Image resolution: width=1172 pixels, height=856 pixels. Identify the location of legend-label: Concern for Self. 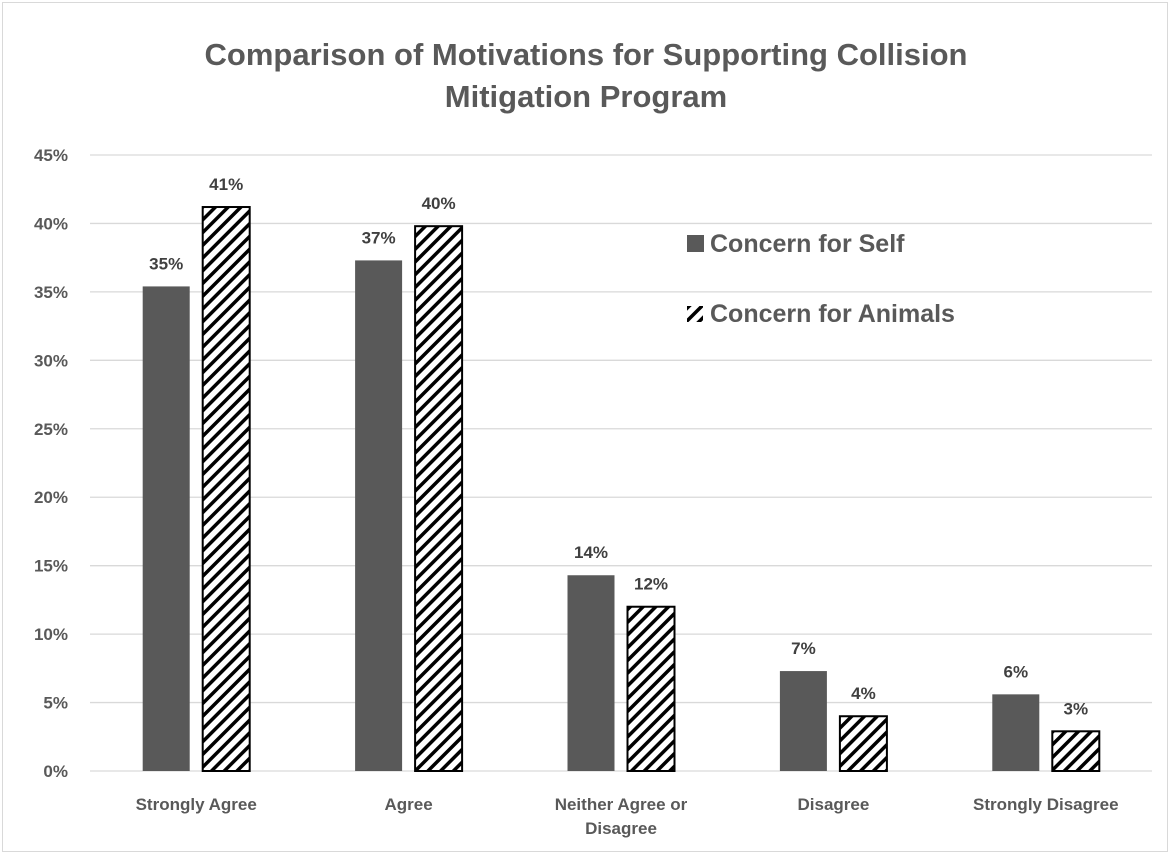
(807, 244).